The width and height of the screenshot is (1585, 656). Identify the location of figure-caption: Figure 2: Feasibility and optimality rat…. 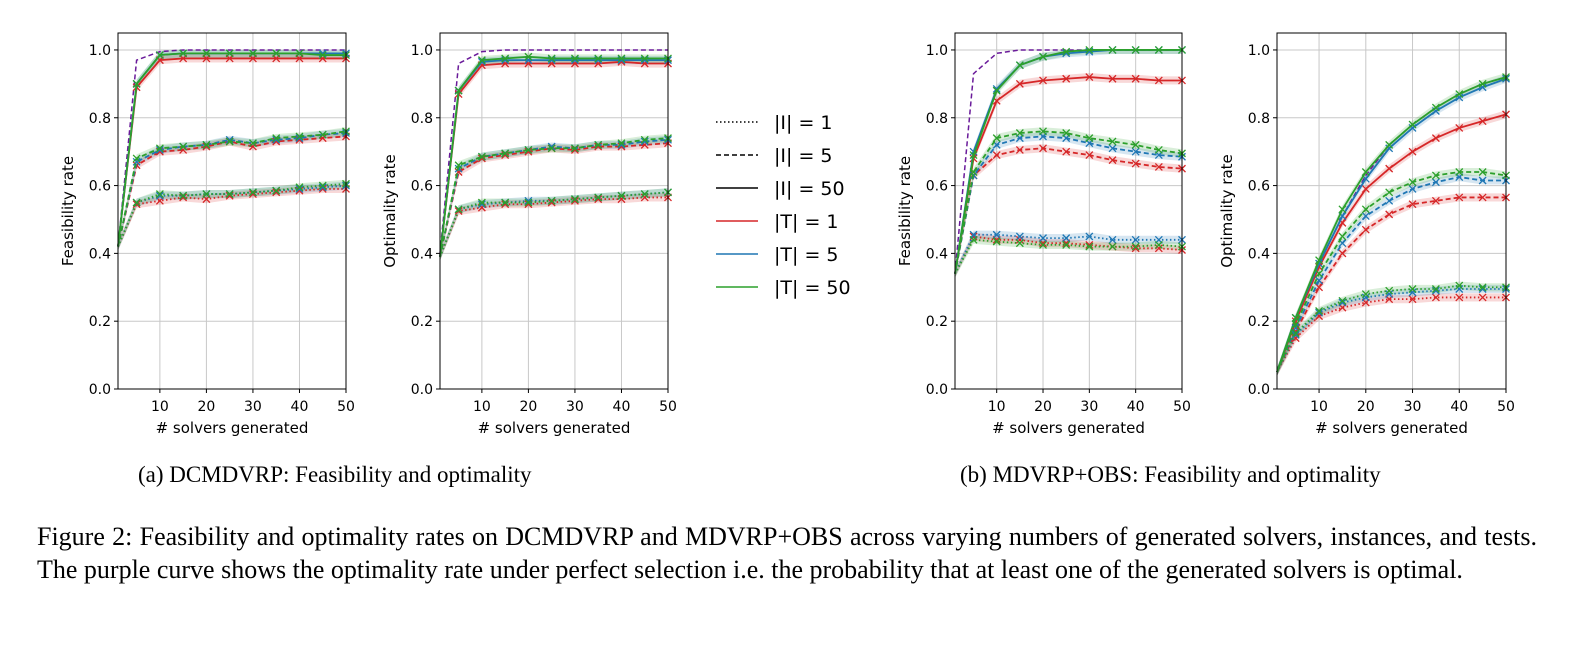
(787, 553).